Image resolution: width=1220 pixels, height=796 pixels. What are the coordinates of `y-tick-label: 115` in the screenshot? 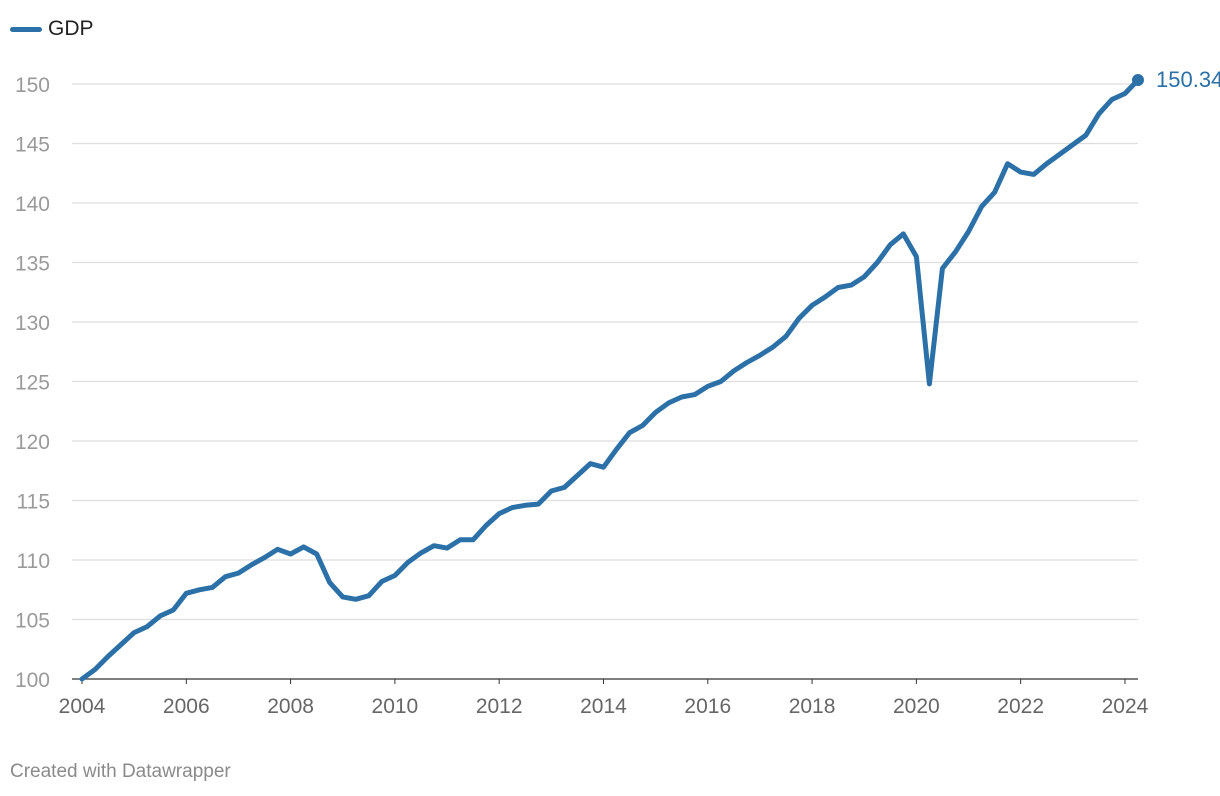 It's located at (33, 502).